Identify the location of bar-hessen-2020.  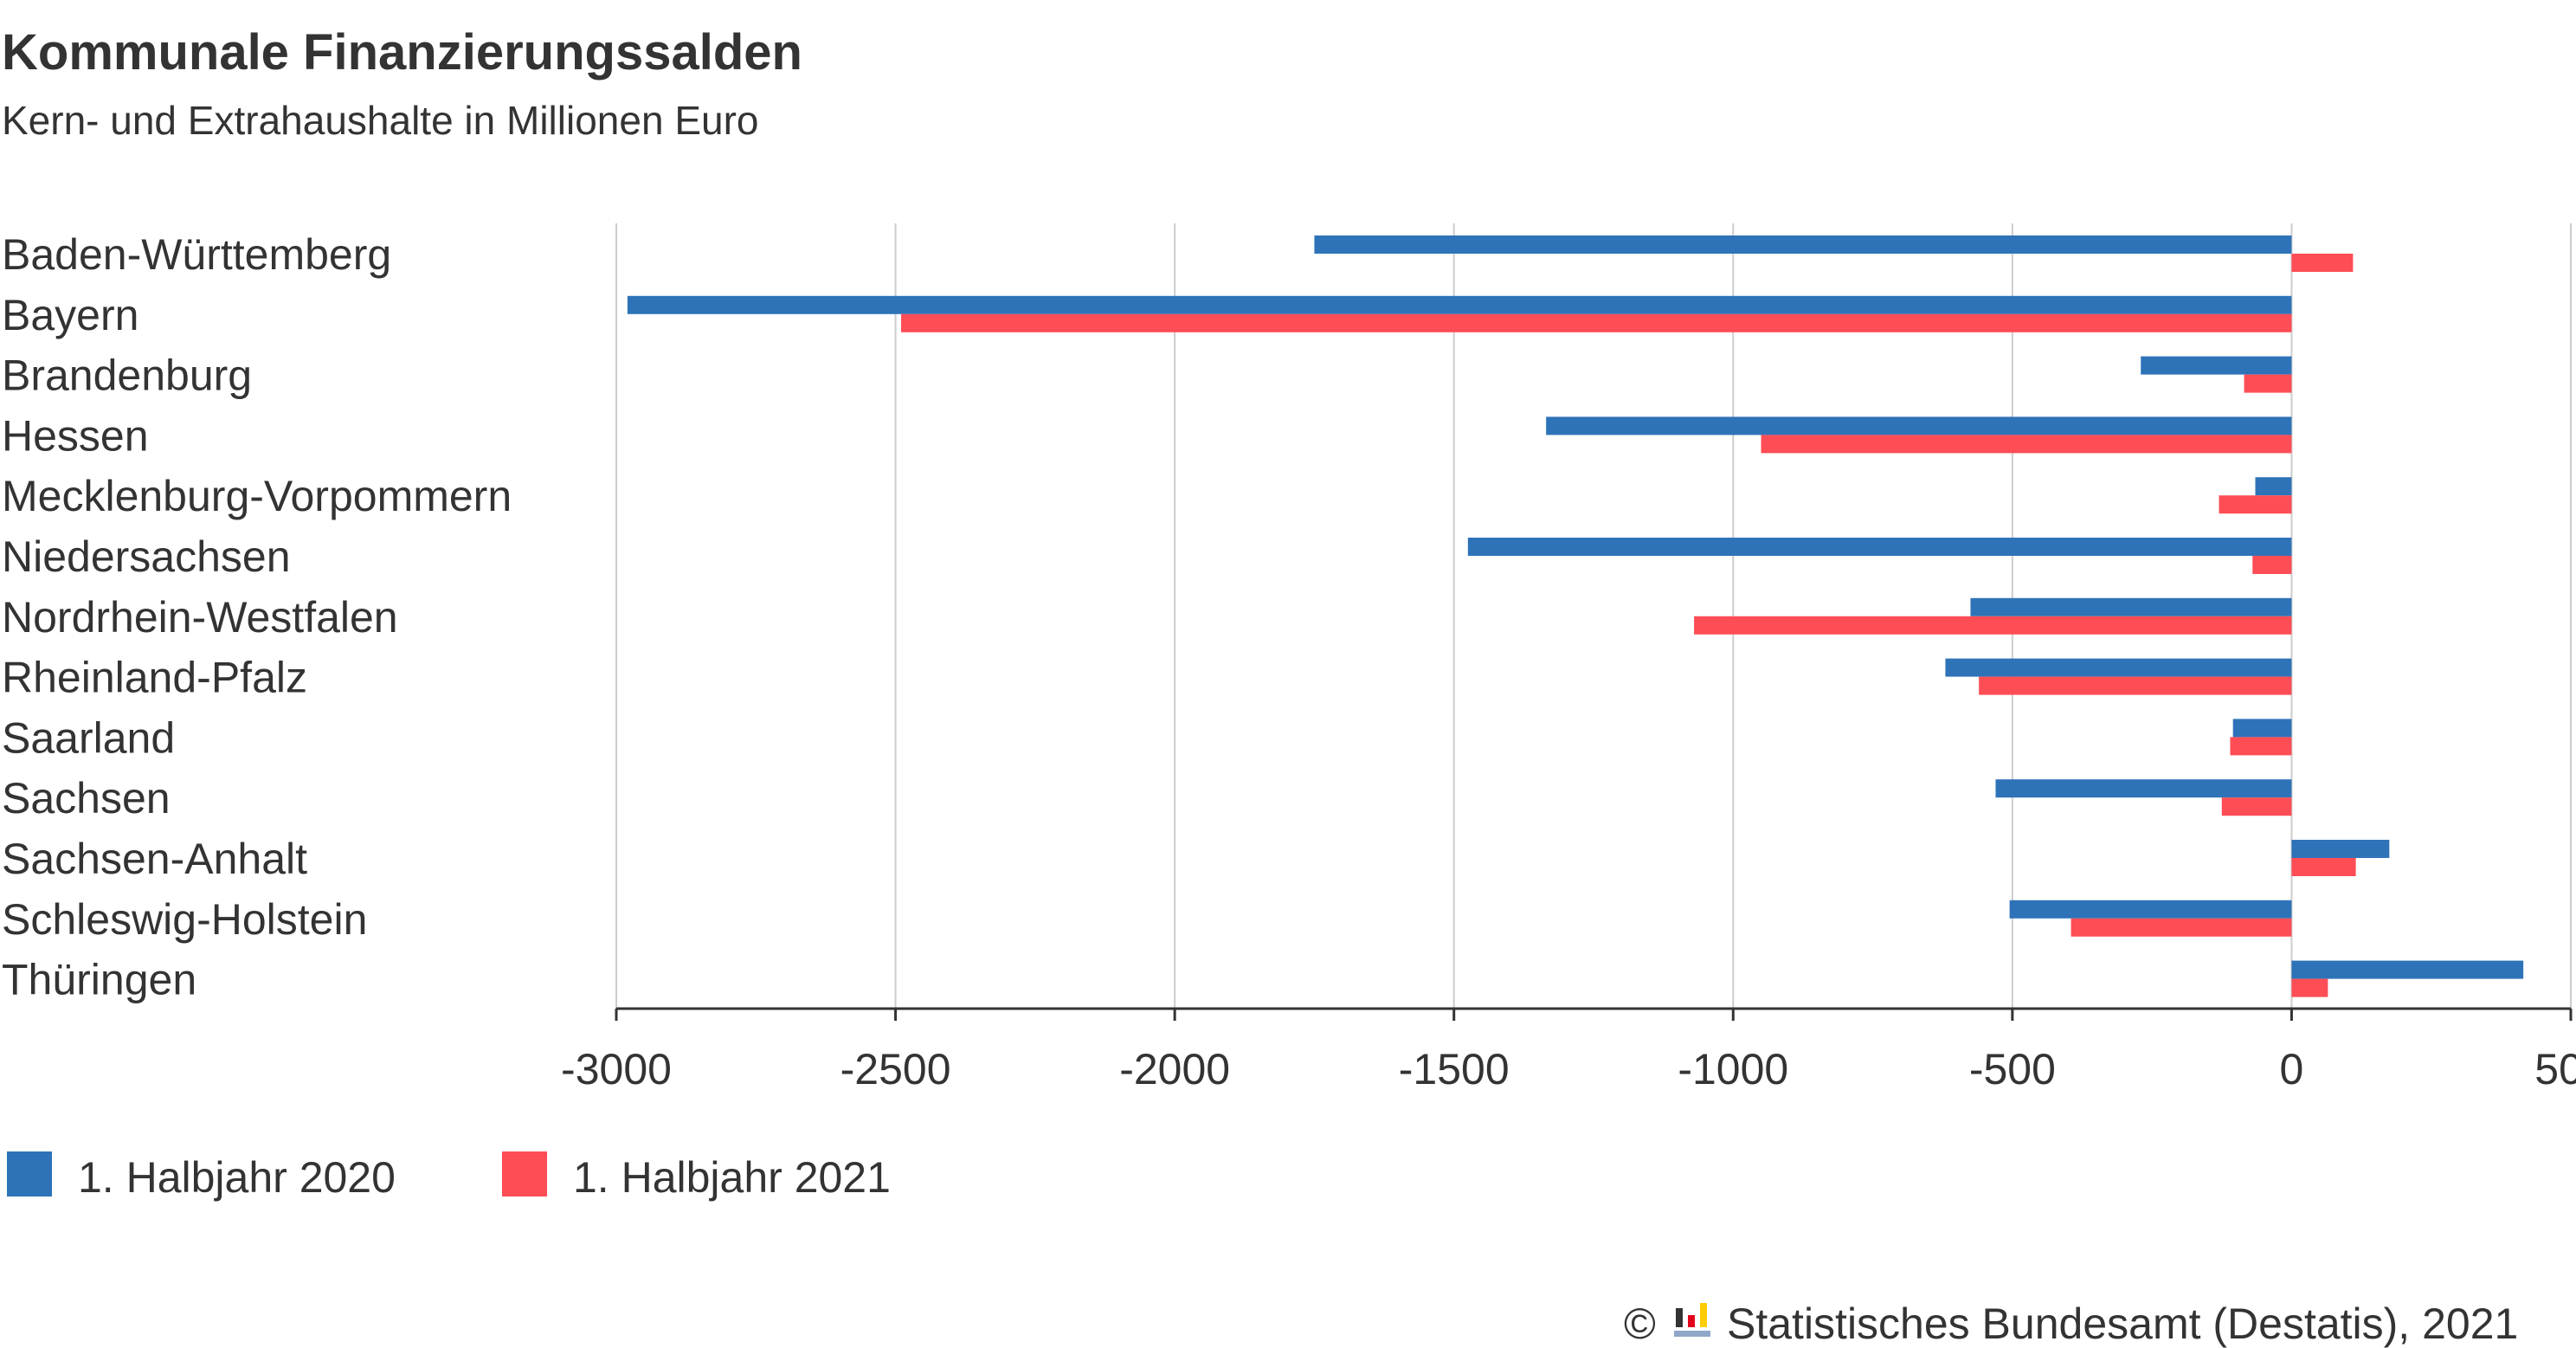
(1919, 425).